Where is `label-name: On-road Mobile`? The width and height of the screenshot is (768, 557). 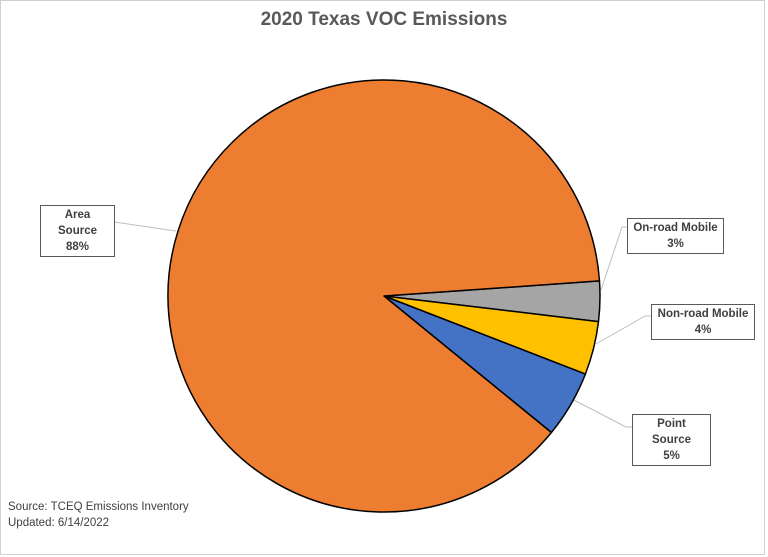
label-name: On-road Mobile is located at coordinates (675, 228).